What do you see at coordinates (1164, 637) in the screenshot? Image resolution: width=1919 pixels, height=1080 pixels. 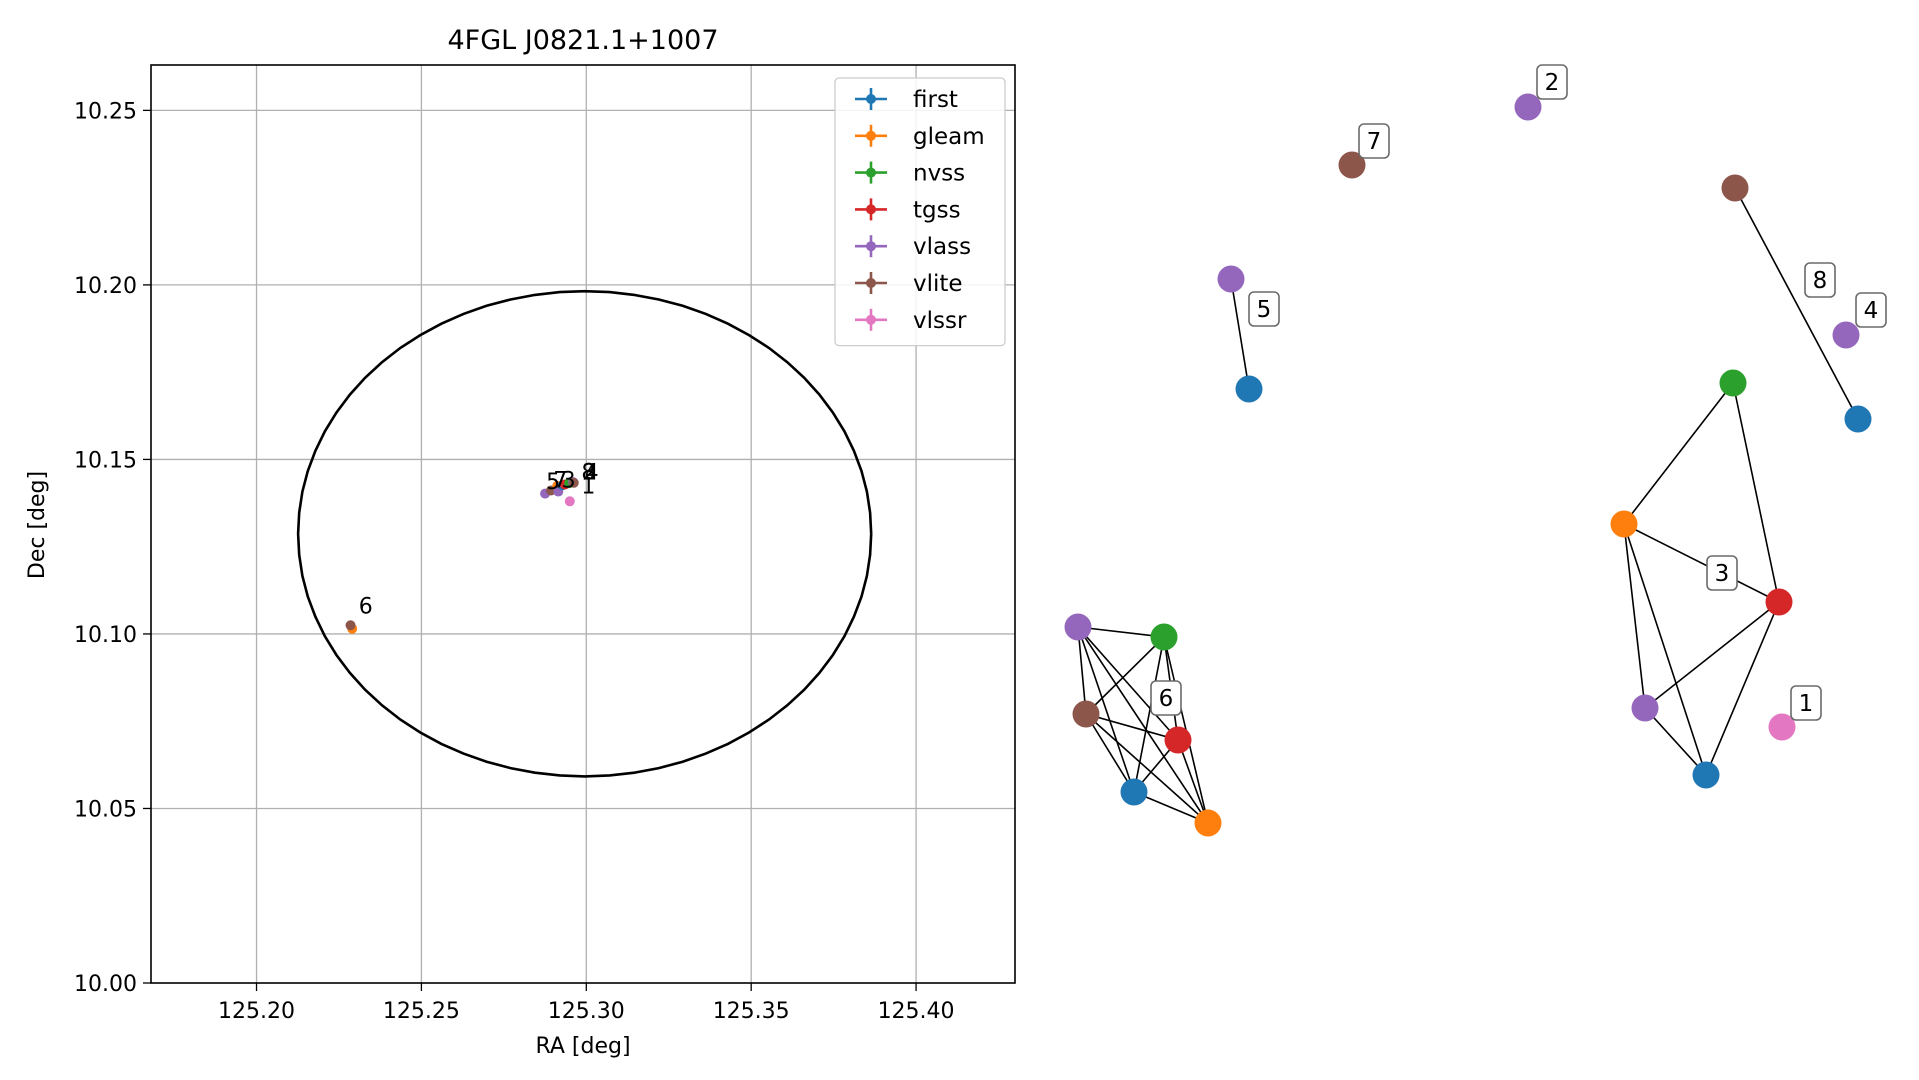 I see `graph-node-nvss` at bounding box center [1164, 637].